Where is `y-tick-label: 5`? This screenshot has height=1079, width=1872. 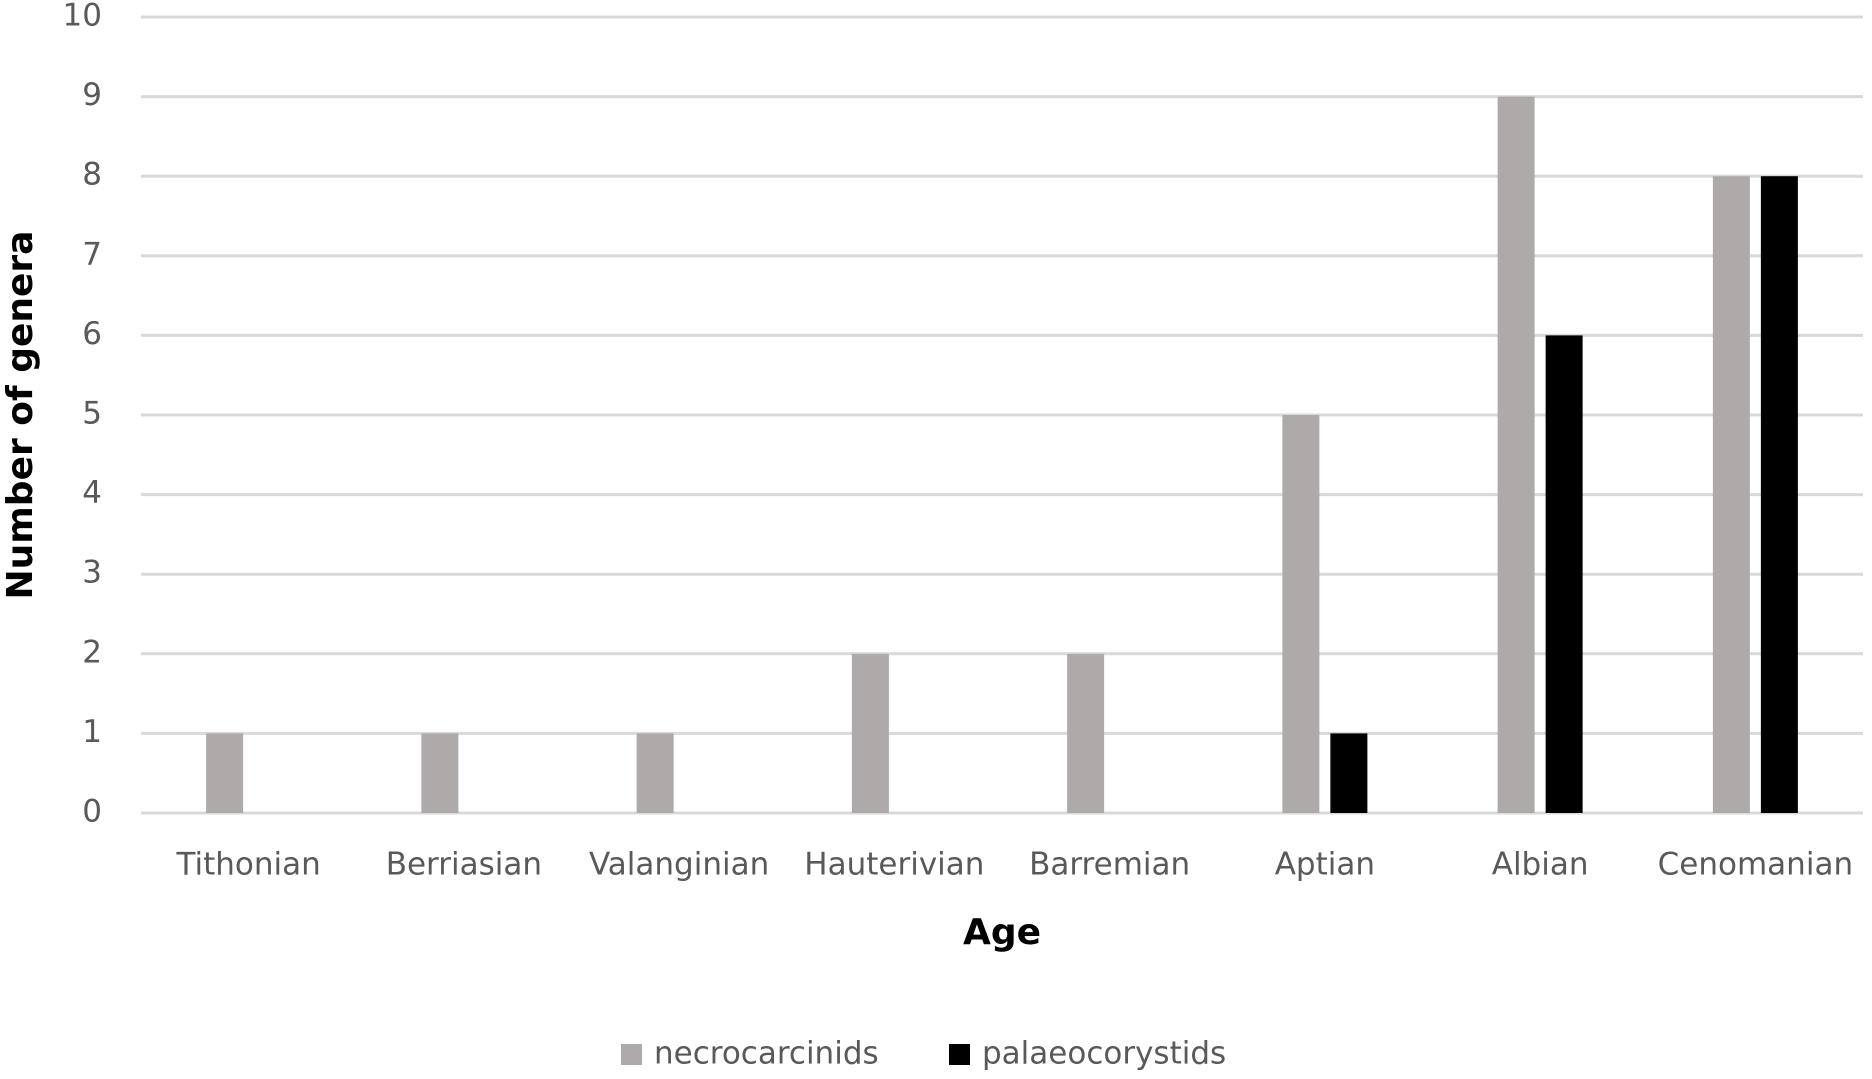 y-tick-label: 5 is located at coordinates (92, 414).